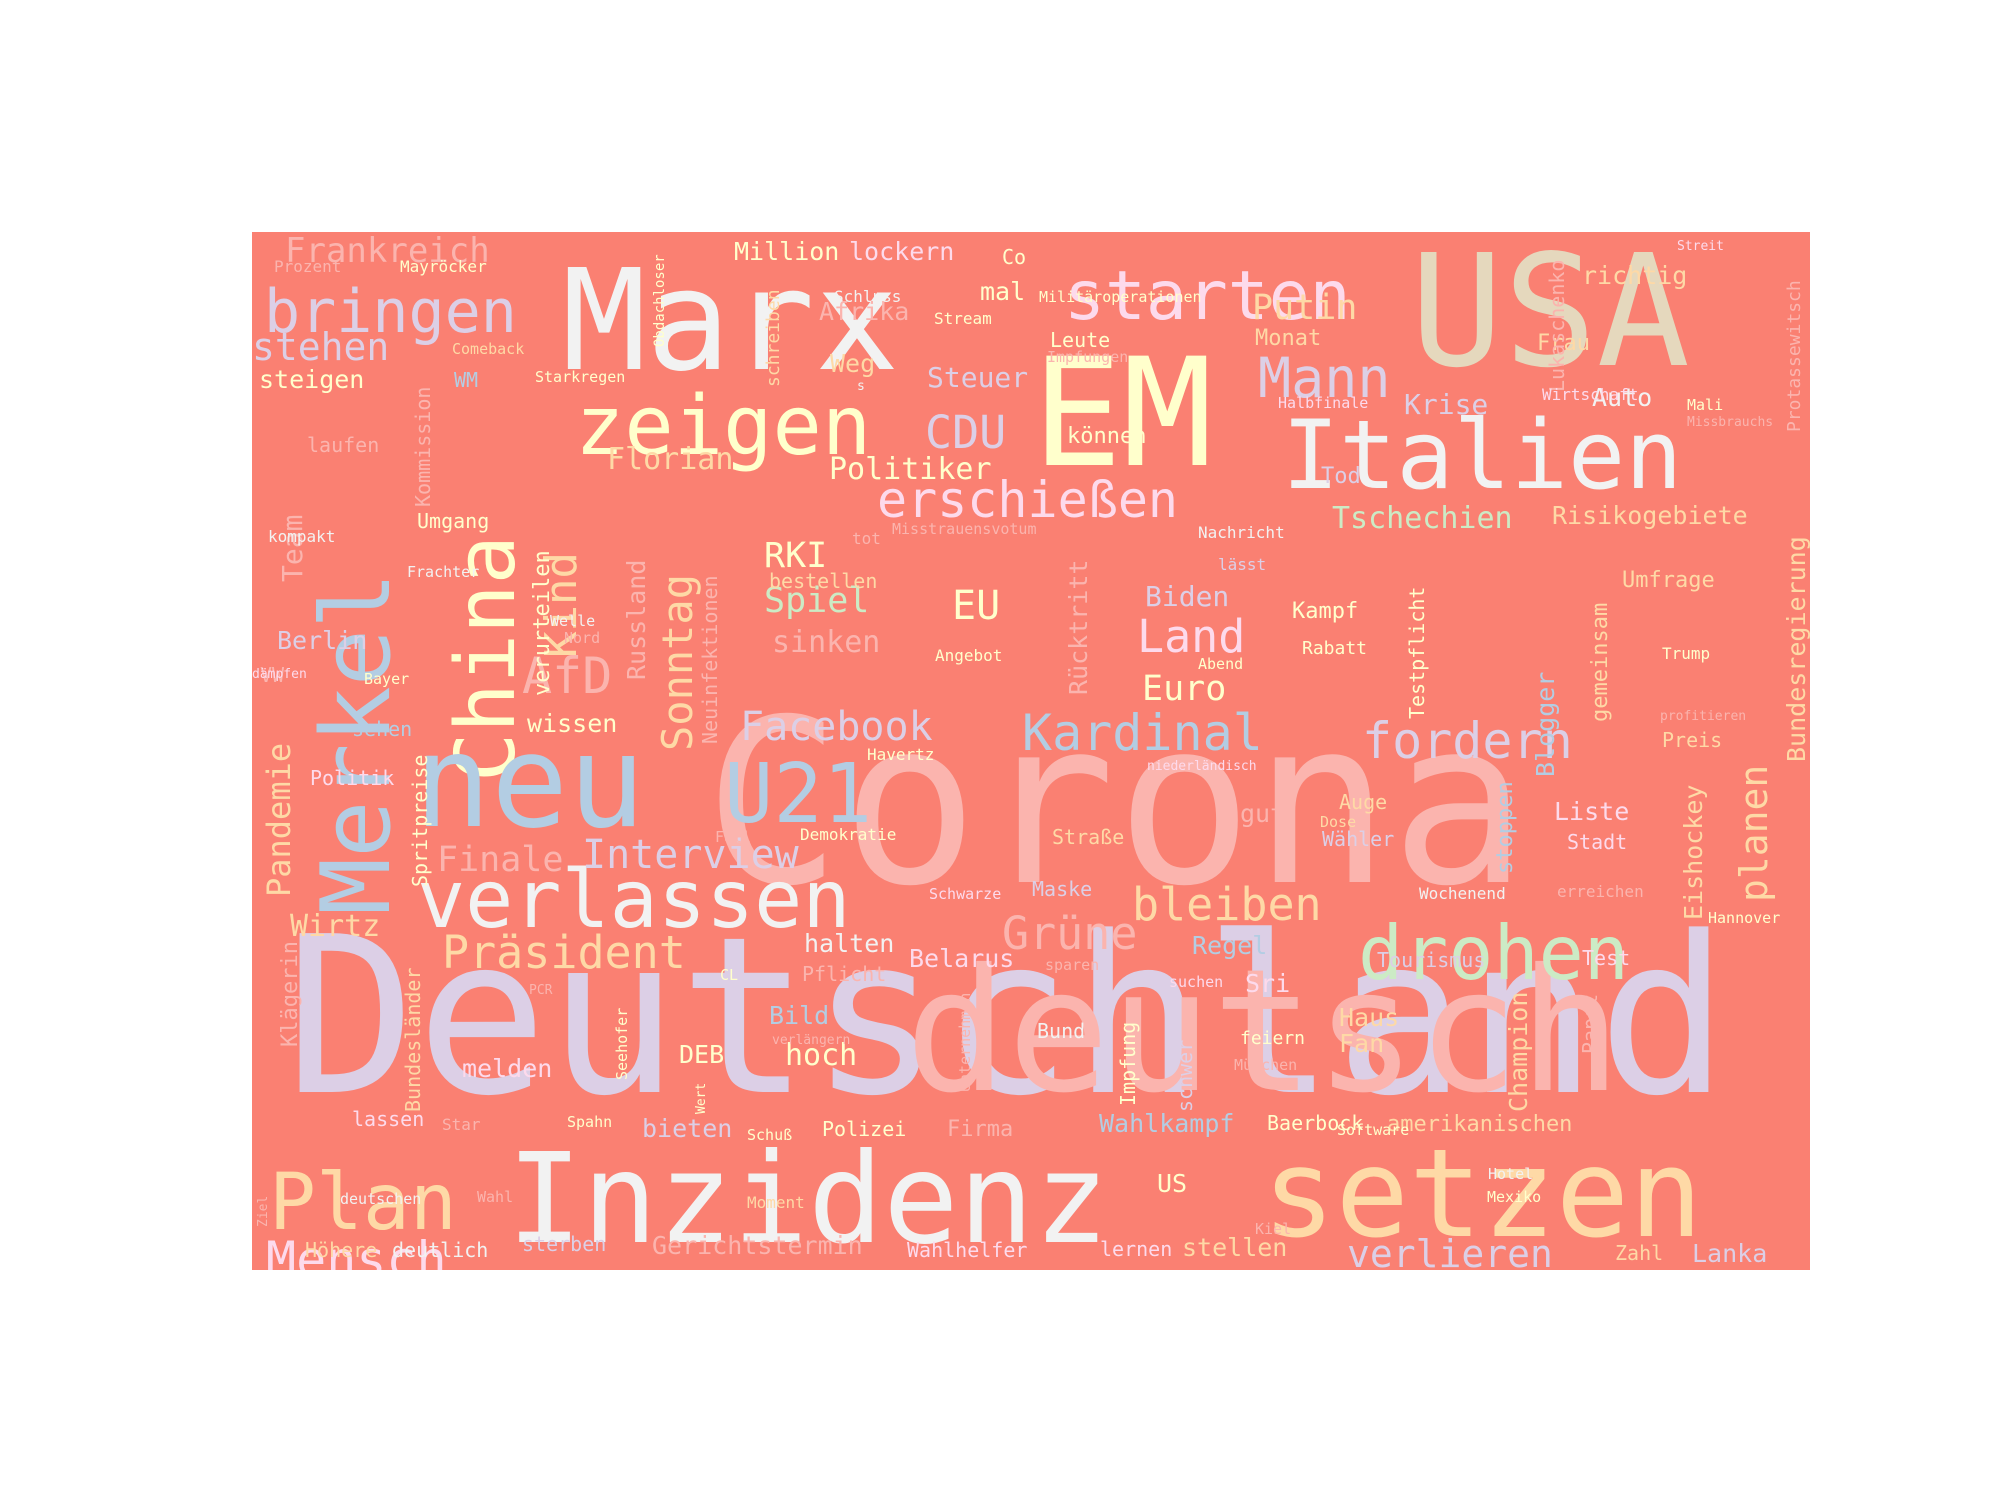 The height and width of the screenshot is (1500, 2000). What do you see at coordinates (413, 1040) in the screenshot?
I see `word-bundesländer: Bundesländer` at bounding box center [413, 1040].